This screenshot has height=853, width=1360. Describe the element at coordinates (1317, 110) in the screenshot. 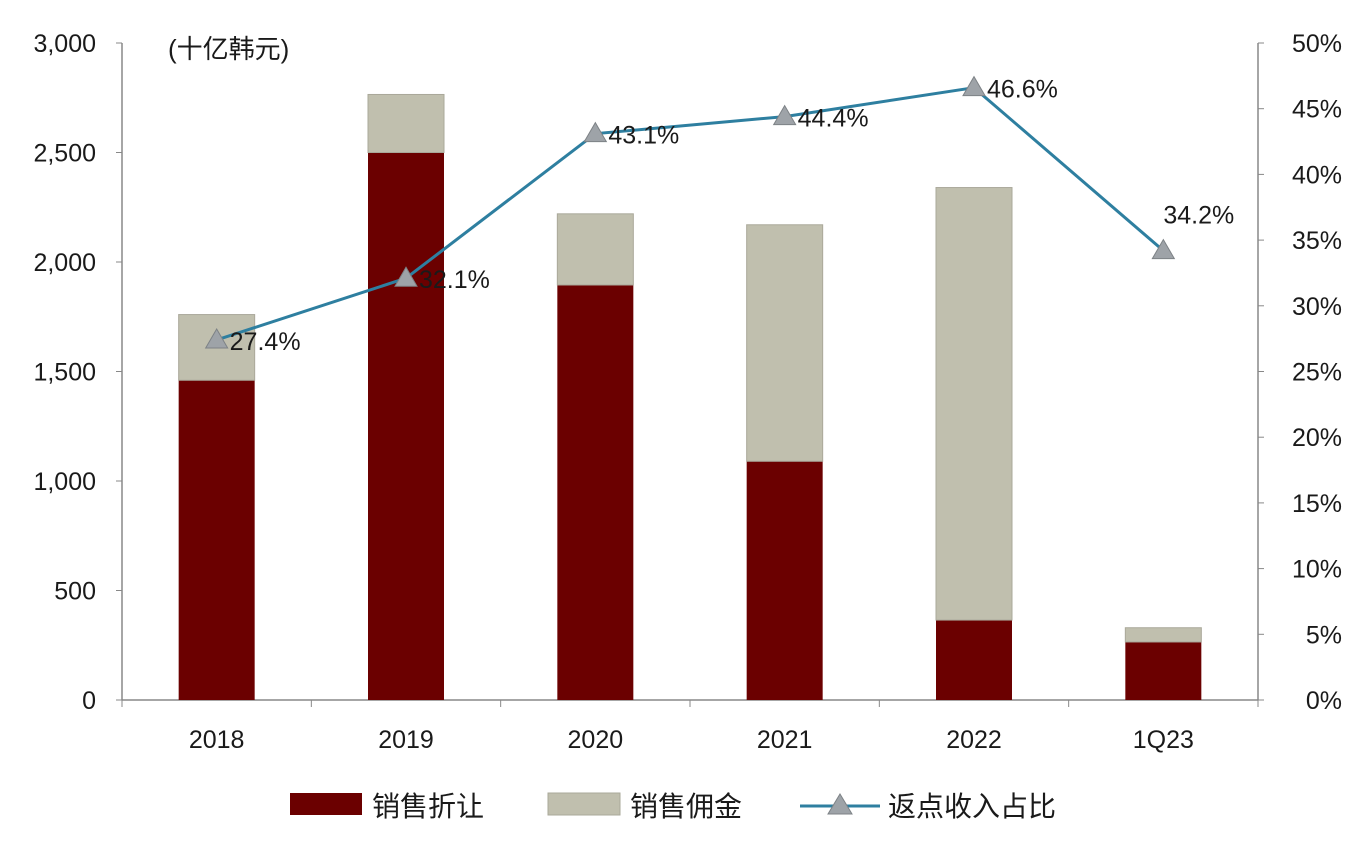

I see `right-tick-label: 45%` at that location.